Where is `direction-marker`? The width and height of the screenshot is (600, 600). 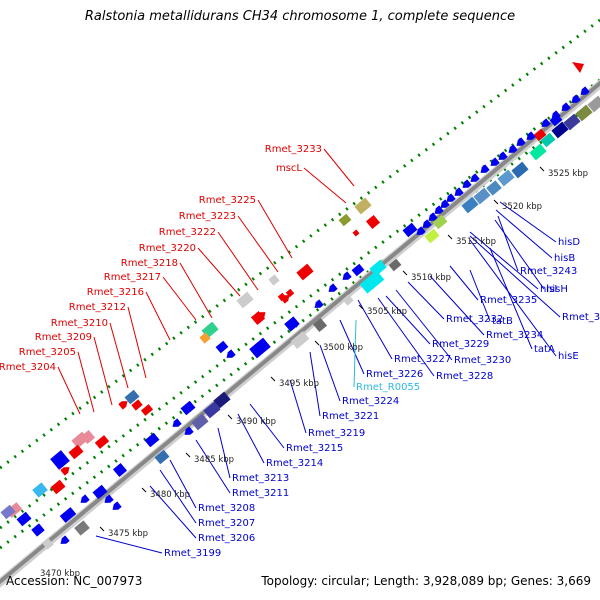
direction-marker is located at coordinates (578, 67).